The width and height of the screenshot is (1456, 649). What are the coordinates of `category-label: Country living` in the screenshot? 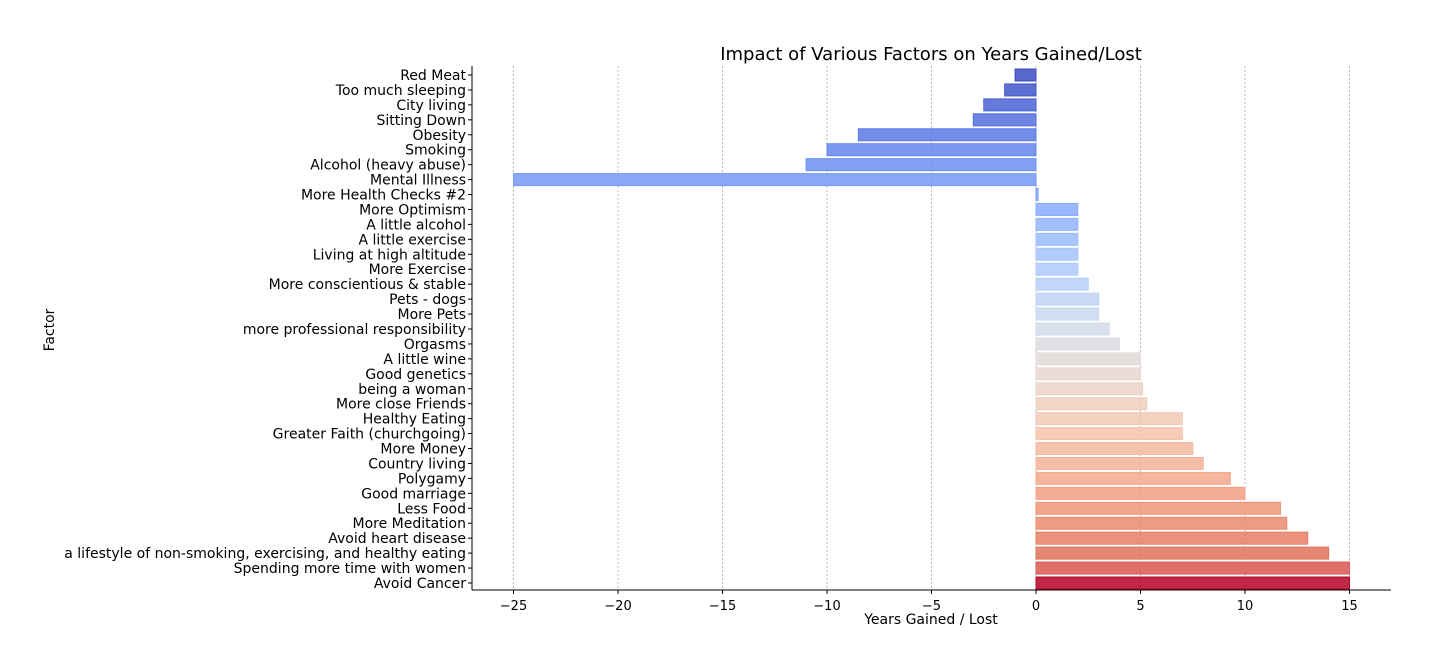 It's located at (417, 464).